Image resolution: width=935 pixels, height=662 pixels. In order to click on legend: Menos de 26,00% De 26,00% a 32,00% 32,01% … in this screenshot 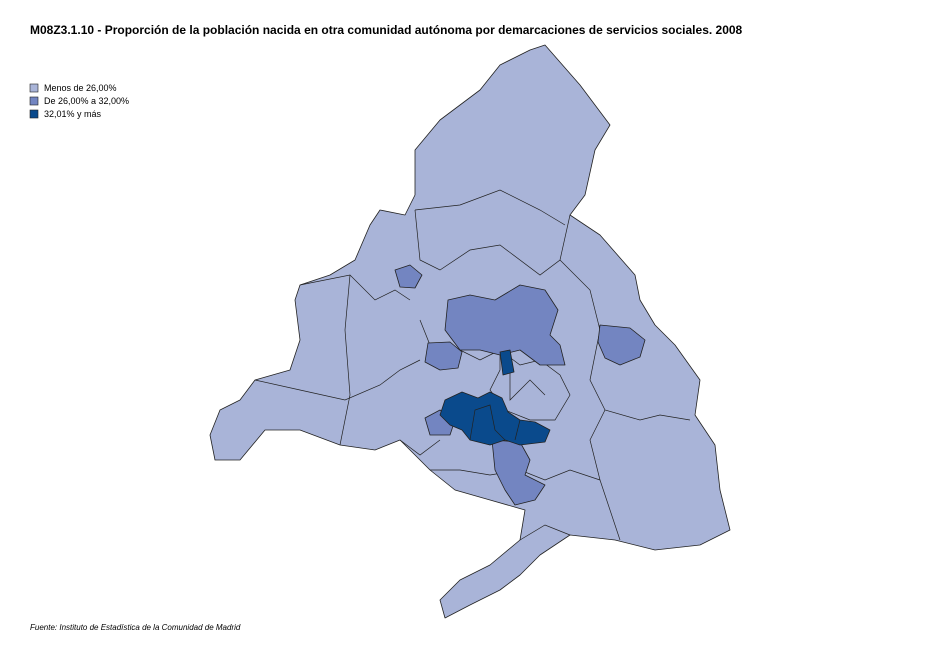, I will do `click(79, 101)`.